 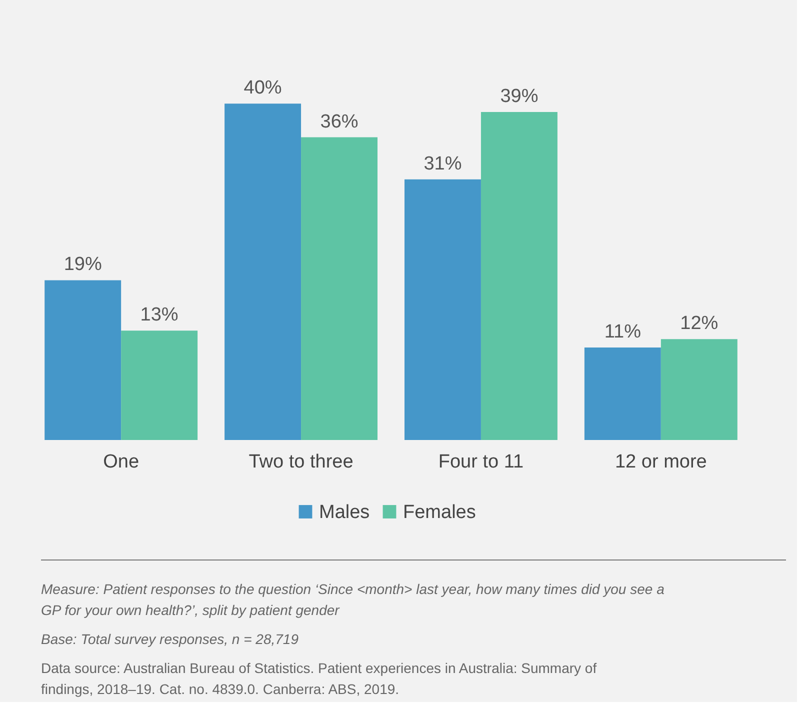 What do you see at coordinates (699, 323) in the screenshot?
I see `data-label: 12%` at bounding box center [699, 323].